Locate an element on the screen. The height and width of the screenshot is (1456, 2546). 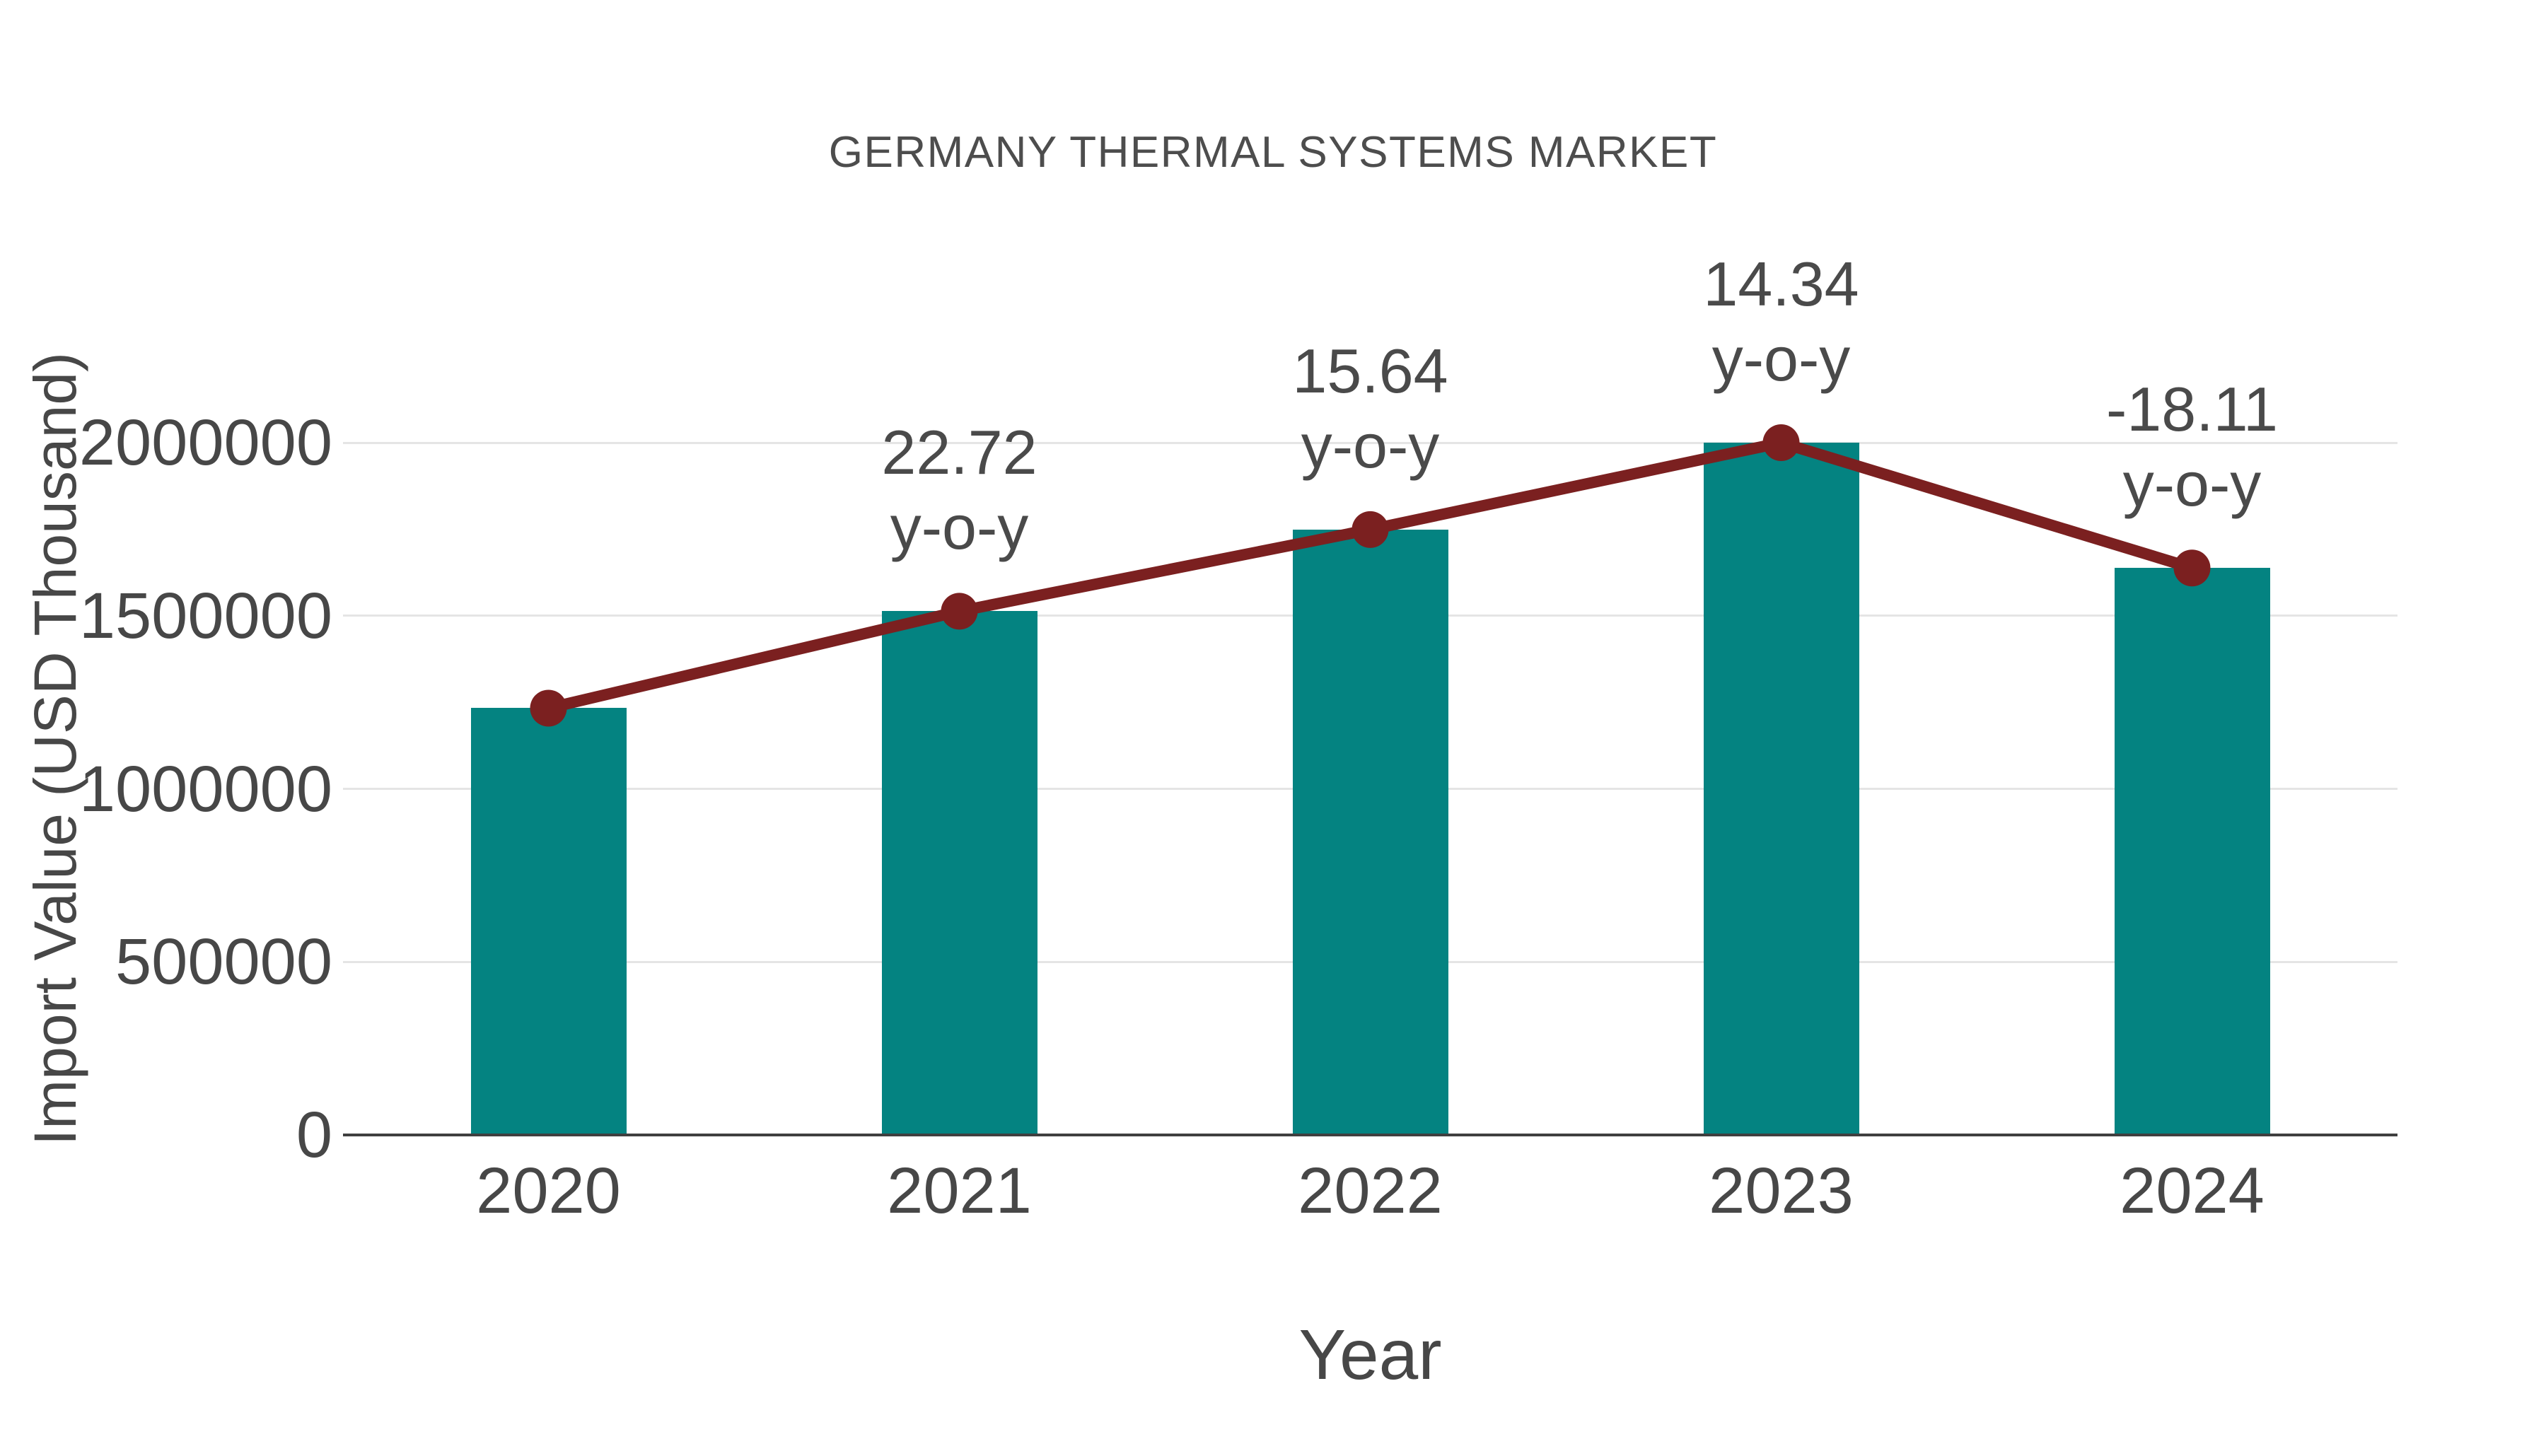
yoy-value-2022: 15.64 is located at coordinates (1370, 371).